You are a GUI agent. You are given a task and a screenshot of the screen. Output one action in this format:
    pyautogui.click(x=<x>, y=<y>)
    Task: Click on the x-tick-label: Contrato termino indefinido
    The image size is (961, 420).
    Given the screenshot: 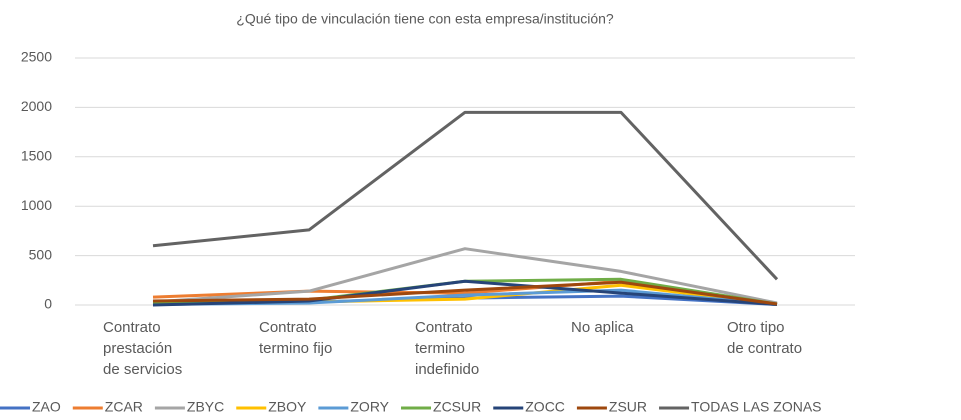 What is the action you would take?
    pyautogui.click(x=447, y=348)
    